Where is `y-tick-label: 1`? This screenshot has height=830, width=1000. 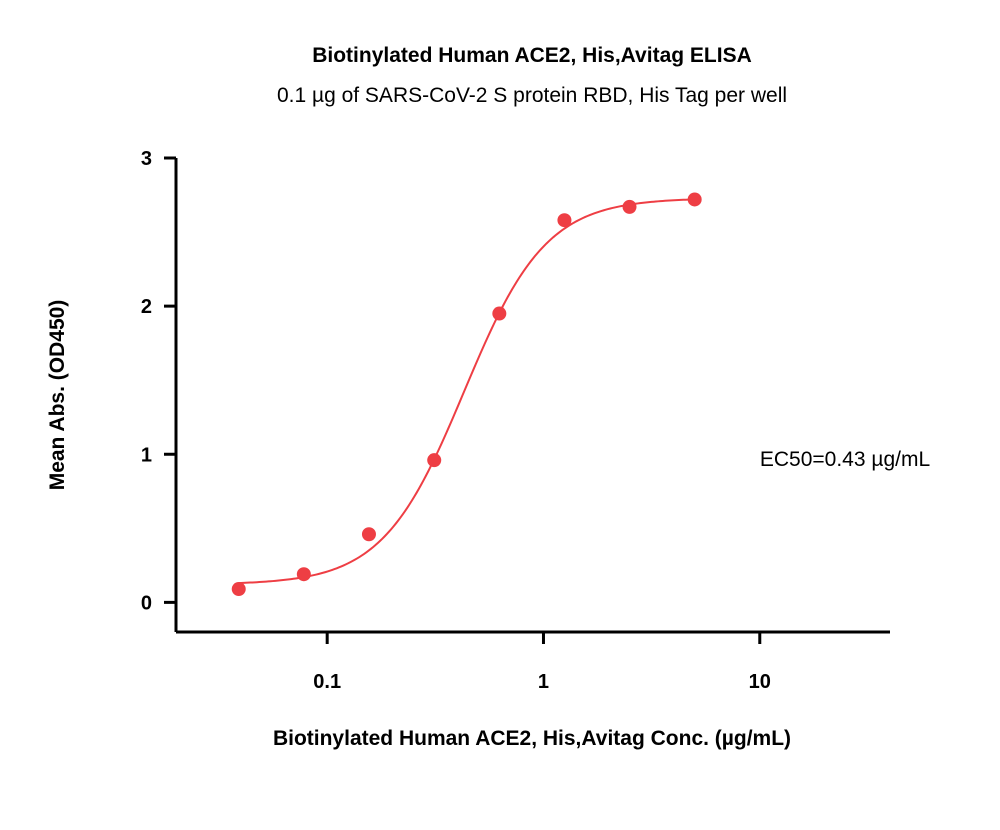 y-tick-label: 1 is located at coordinates (146, 455).